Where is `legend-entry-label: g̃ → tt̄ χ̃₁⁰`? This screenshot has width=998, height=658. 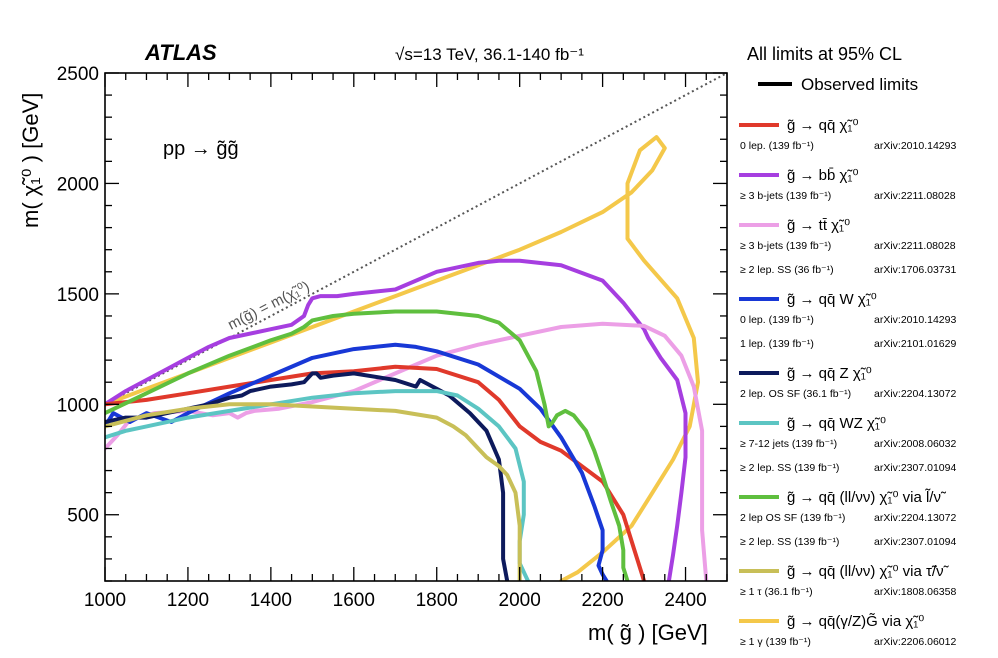
legend-entry-label: g̃ → tt̄ χ̃₁⁰ is located at coordinates (818, 225).